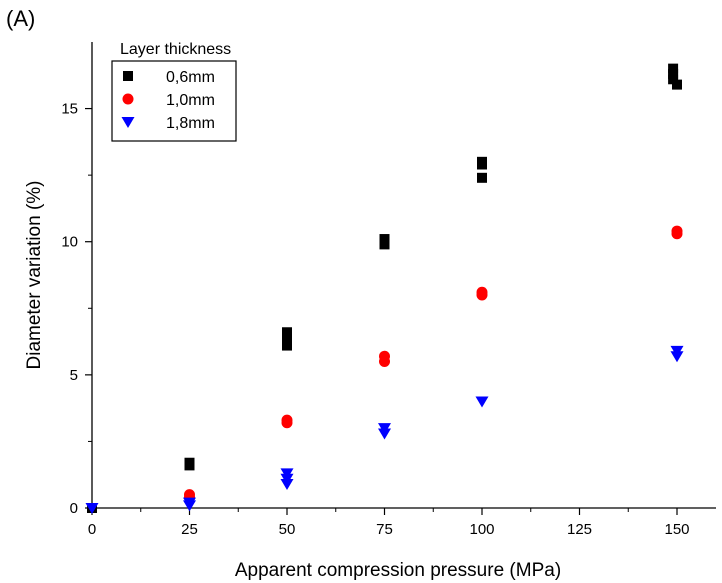 Image resolution: width=722 pixels, height=583 pixels. I want to click on x-tick-label: 150, so click(676, 529).